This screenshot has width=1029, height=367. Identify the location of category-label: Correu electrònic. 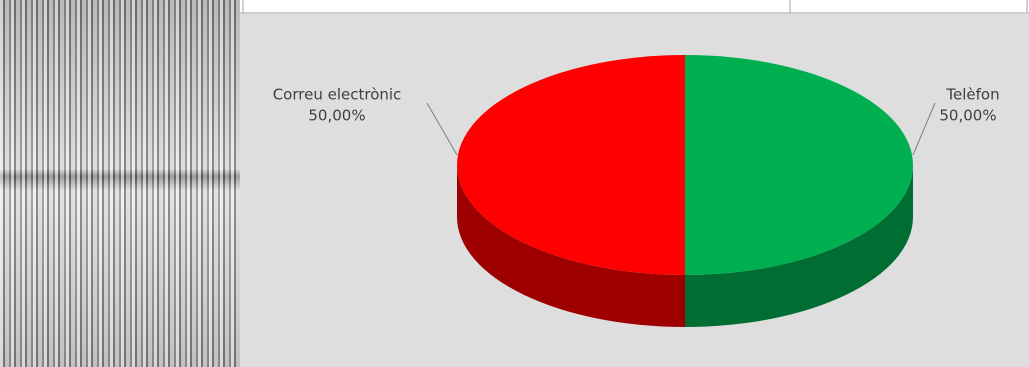
(337, 95).